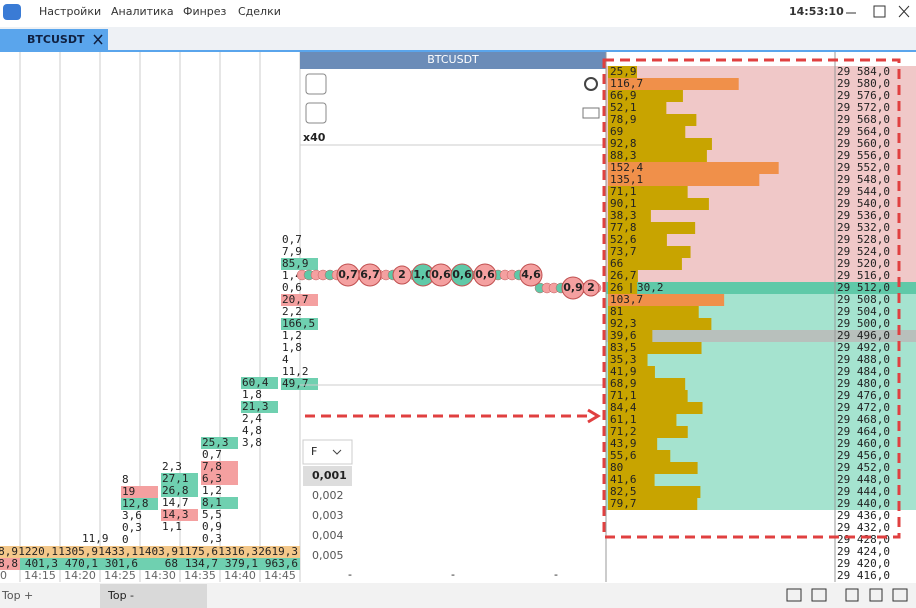 This screenshot has width=916, height=608. What do you see at coordinates (160, 575) in the screenshot?
I see `time-label: 14:30` at bounding box center [160, 575].